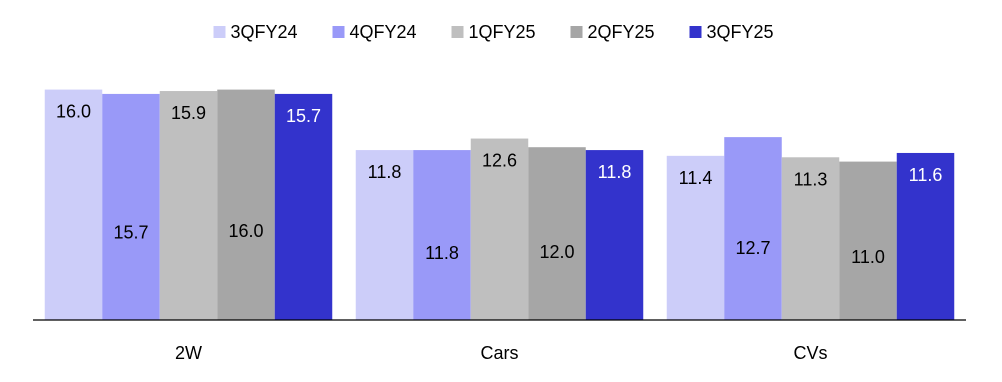 Image resolution: width=1002 pixels, height=382 pixels. What do you see at coordinates (246, 204) in the screenshot?
I see `bar-2QFY25-2W` at bounding box center [246, 204].